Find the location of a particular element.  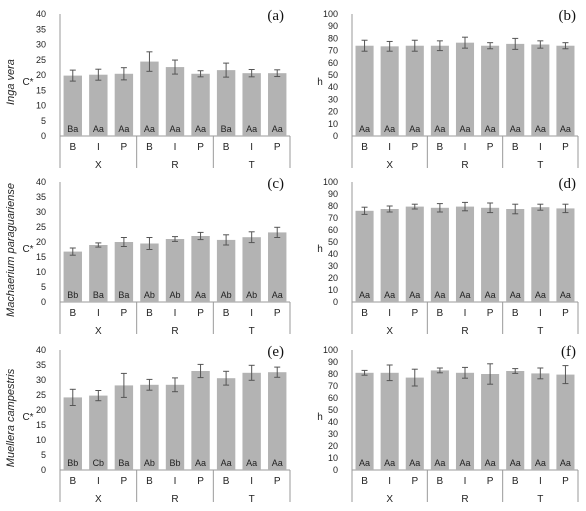

y-tick-label: 90 is located at coordinates (333, 194).